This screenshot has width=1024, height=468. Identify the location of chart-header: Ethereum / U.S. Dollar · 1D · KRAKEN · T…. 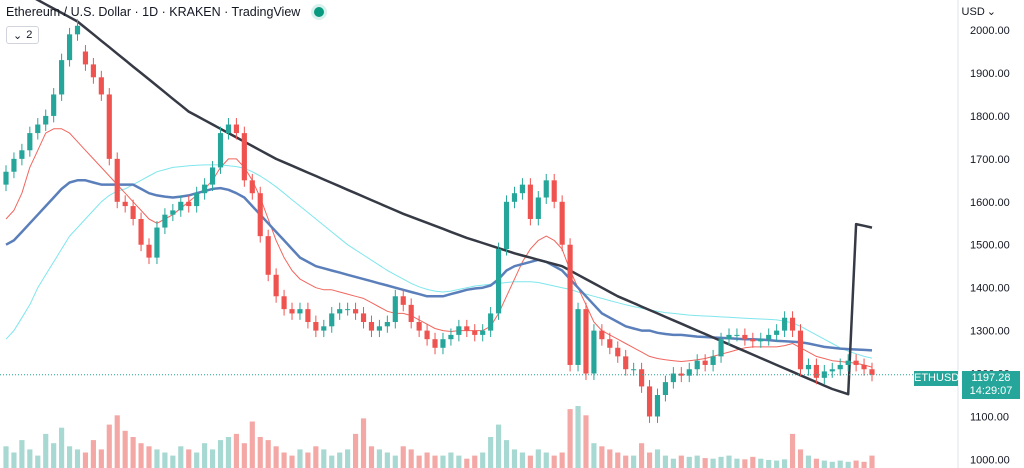
(165, 12).